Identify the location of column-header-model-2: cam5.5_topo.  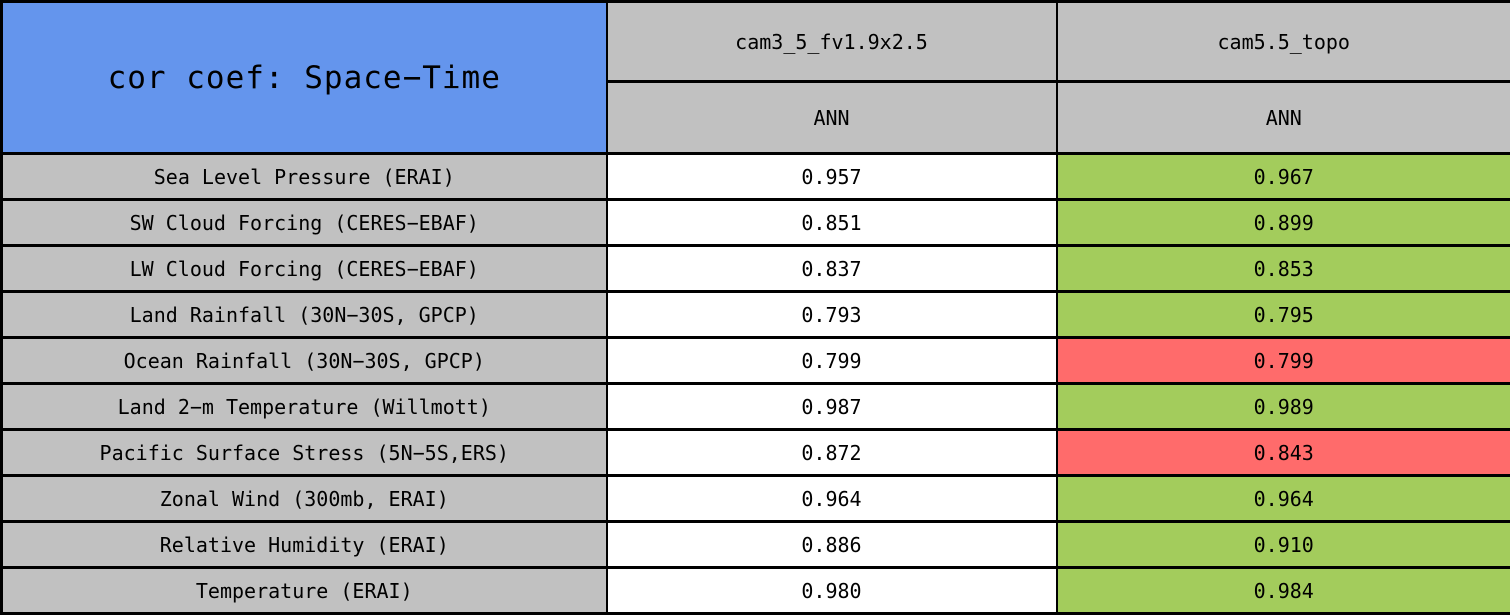
(1283, 42).